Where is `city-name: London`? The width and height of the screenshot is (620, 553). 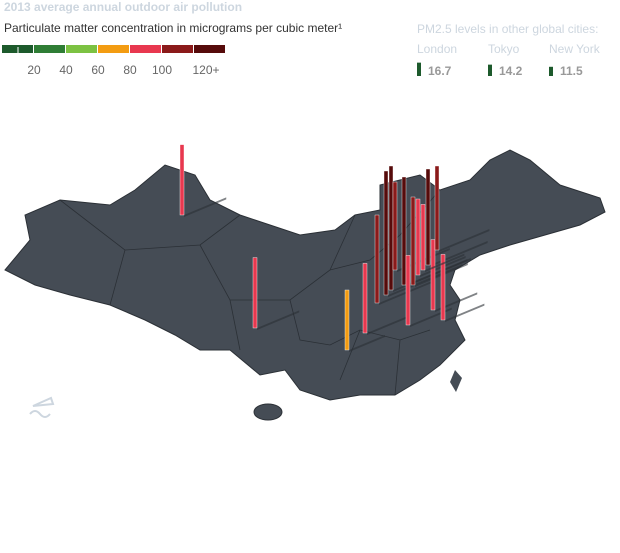 city-name: London is located at coordinates (437, 49).